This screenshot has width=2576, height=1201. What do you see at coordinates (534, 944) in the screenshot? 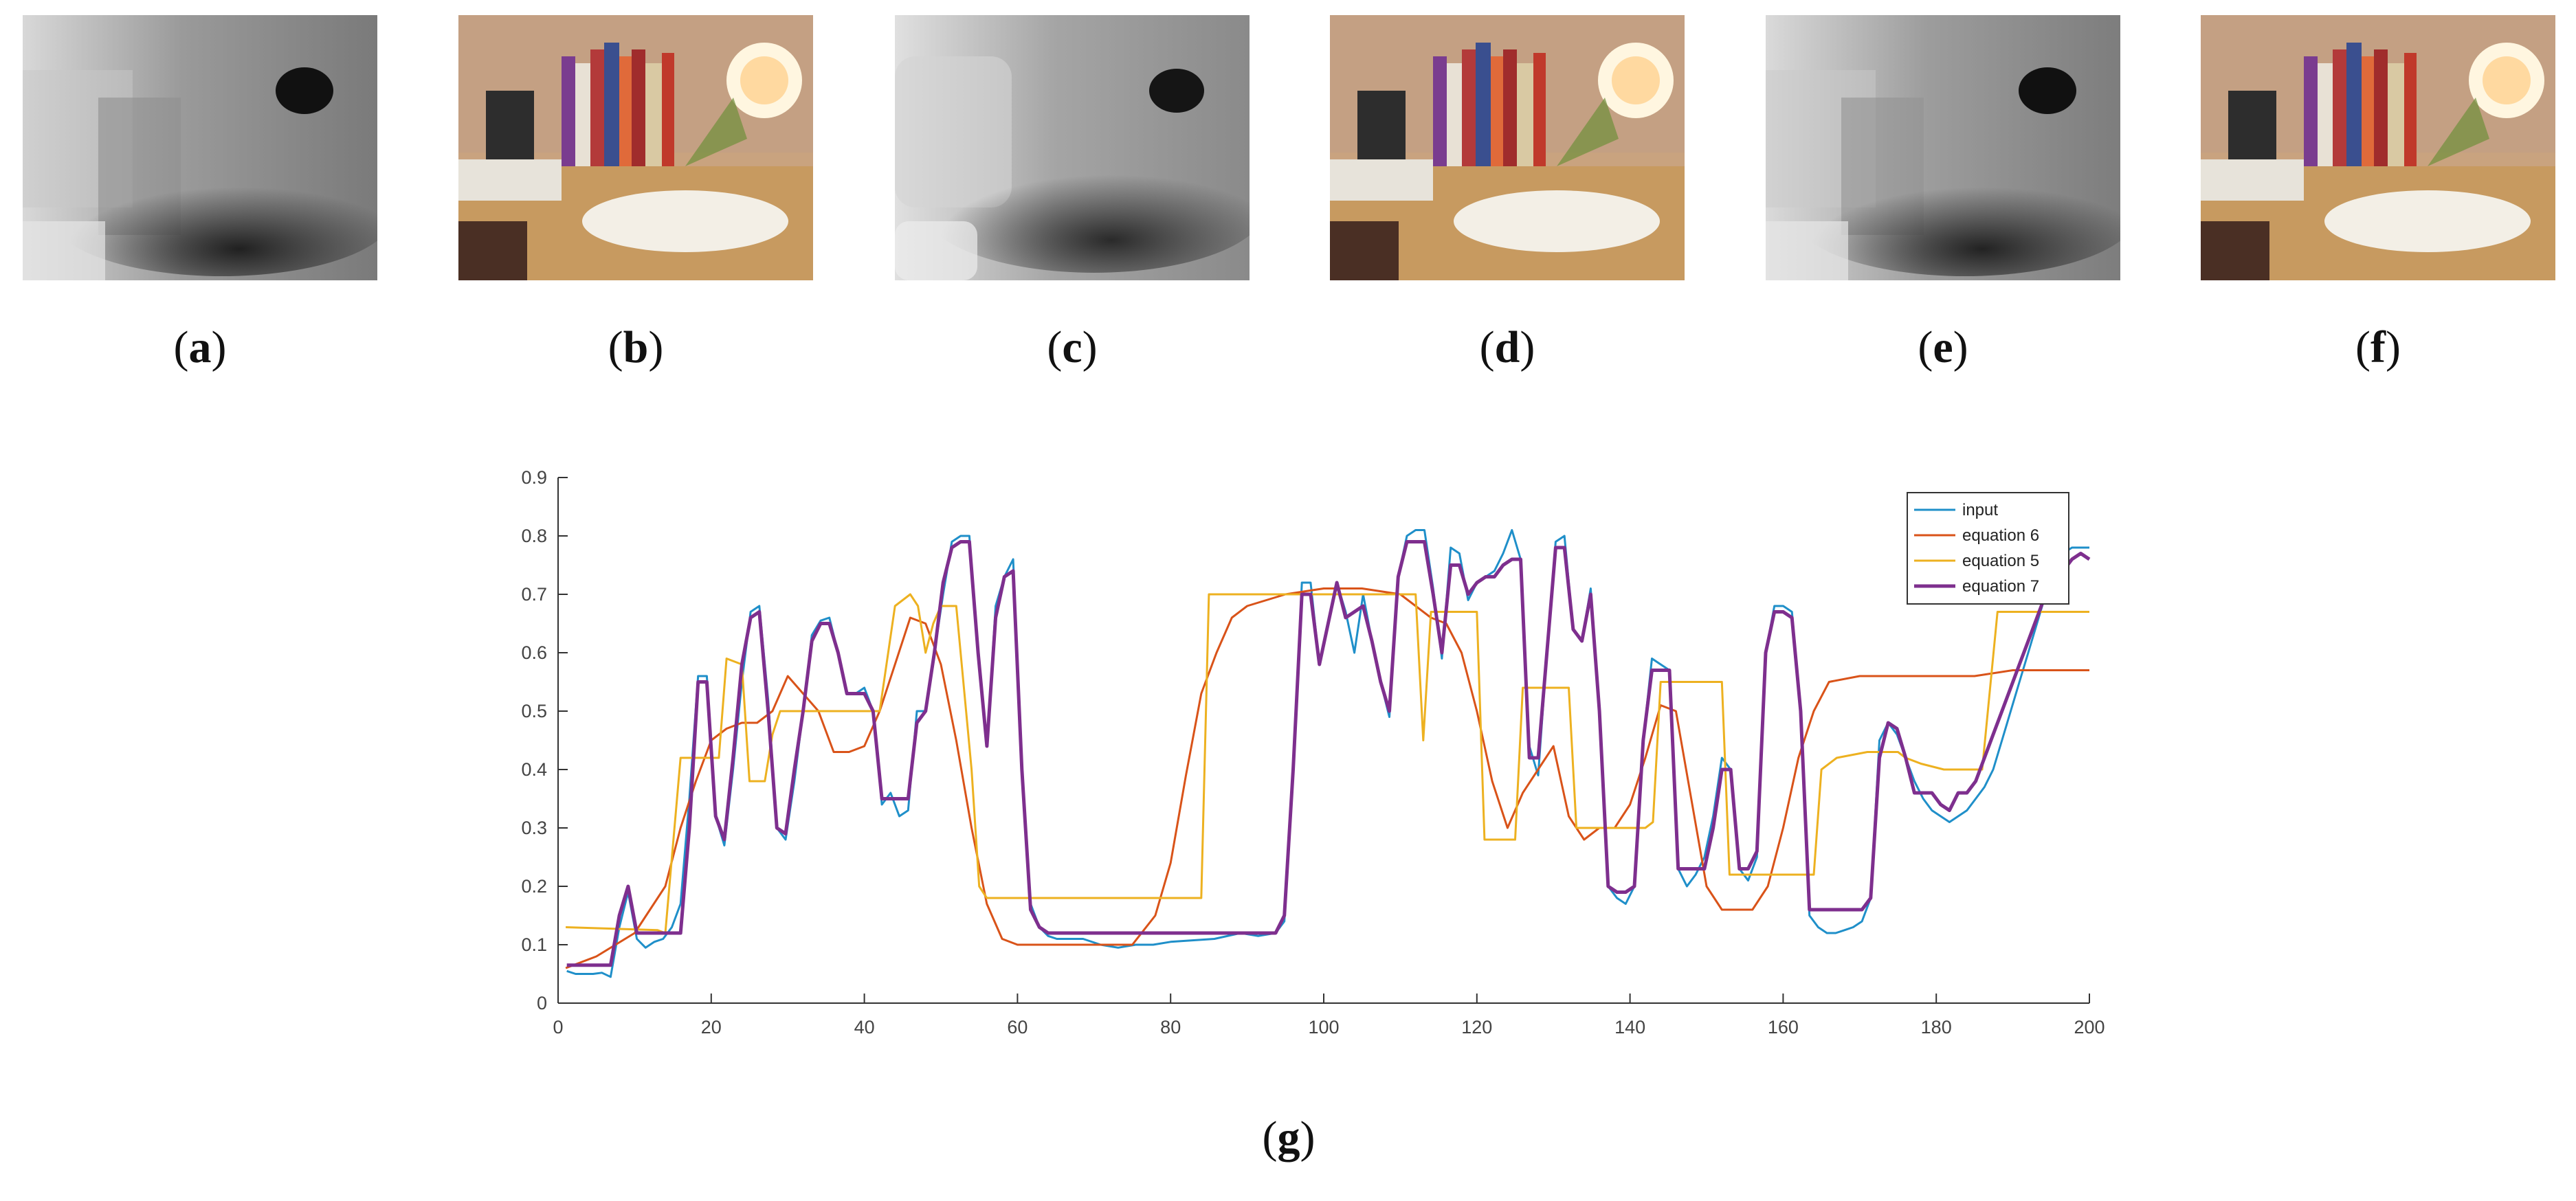
I see `y-tick-label: 0.1` at bounding box center [534, 944].